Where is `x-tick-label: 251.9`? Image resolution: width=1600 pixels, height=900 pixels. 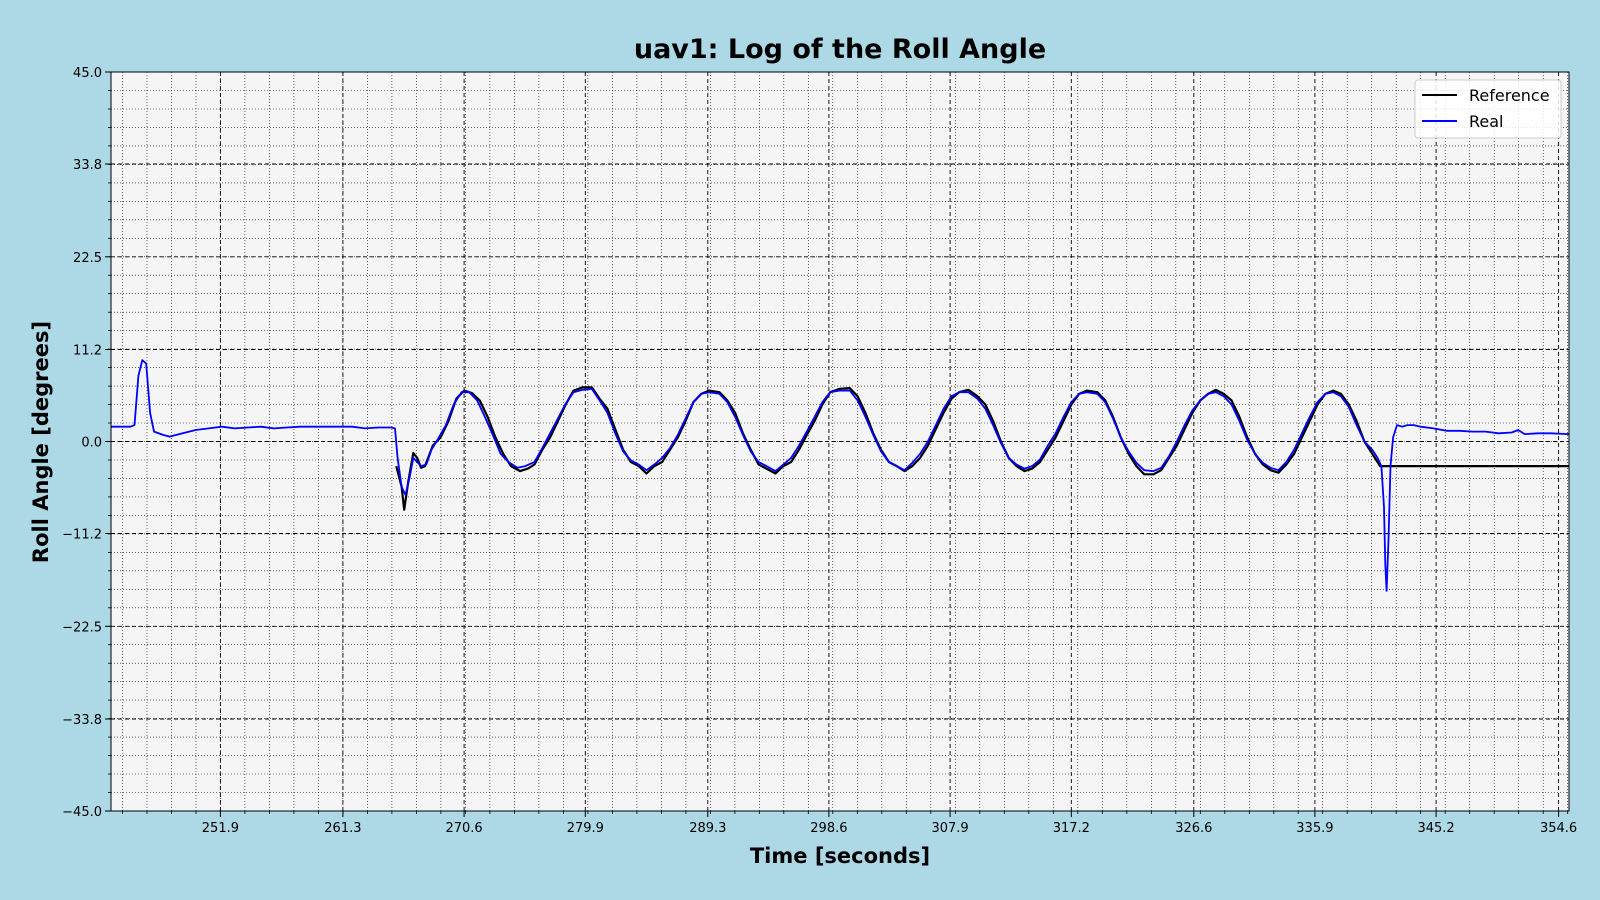
x-tick-label: 251.9 is located at coordinates (220, 828).